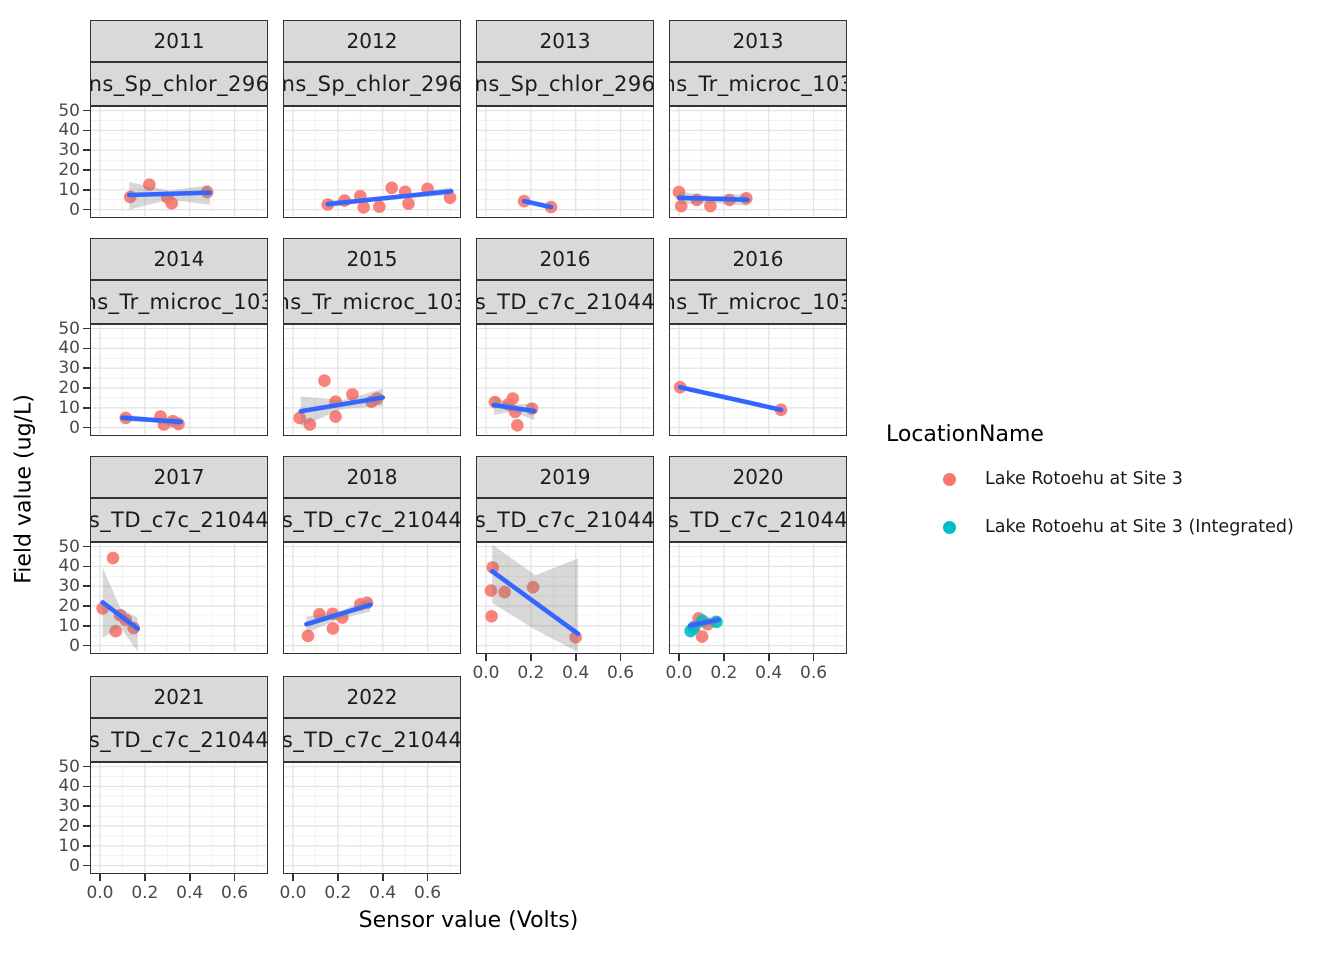 This screenshot has width=1344, height=960. What do you see at coordinates (758, 477) in the screenshot?
I see `facet-year-strip: 2020` at bounding box center [758, 477].